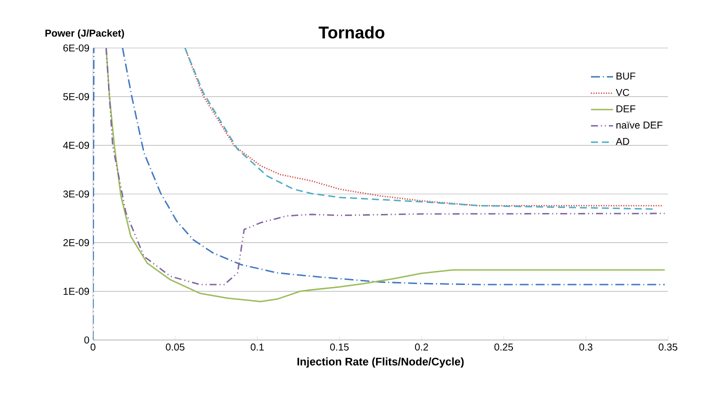  Describe the element at coordinates (93, 347) in the screenshot. I see `x-tick-label: 0` at that location.